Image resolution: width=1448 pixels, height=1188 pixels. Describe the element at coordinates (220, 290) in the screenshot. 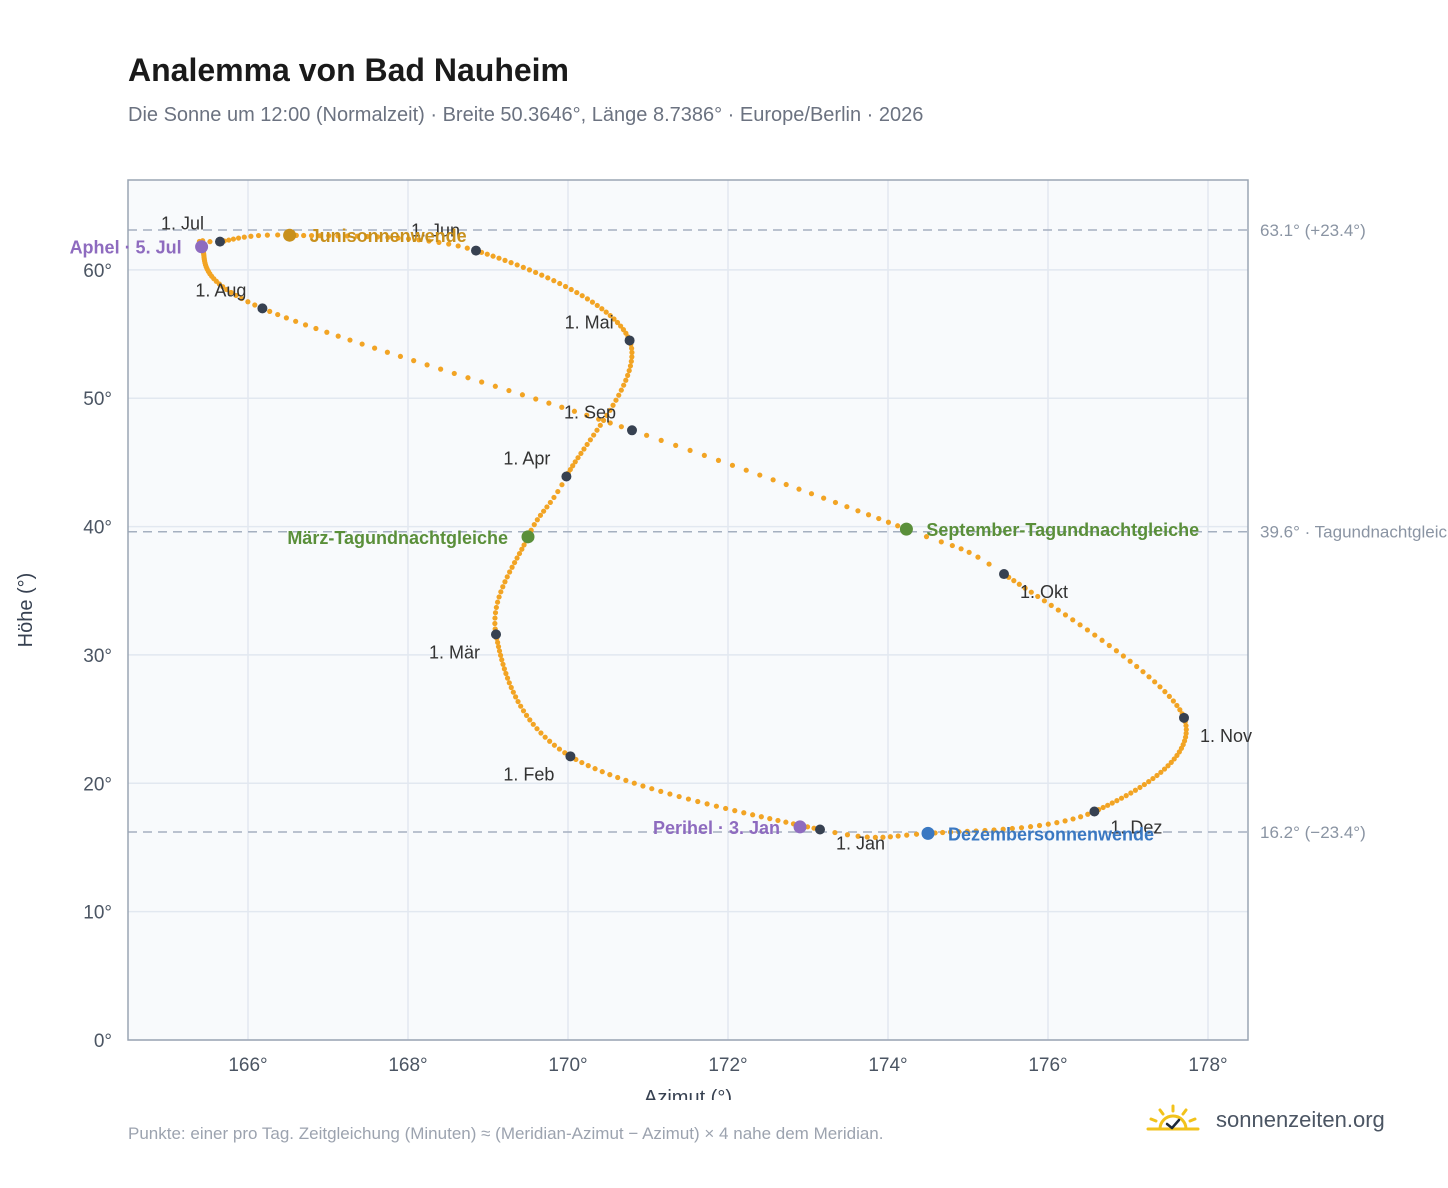

I see `month-label: 1. Aug` at that location.